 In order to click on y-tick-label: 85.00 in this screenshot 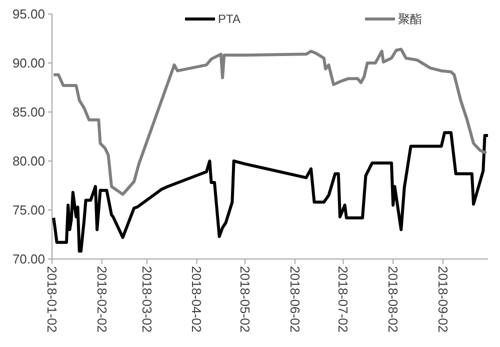, I will do `click(28, 112)`.